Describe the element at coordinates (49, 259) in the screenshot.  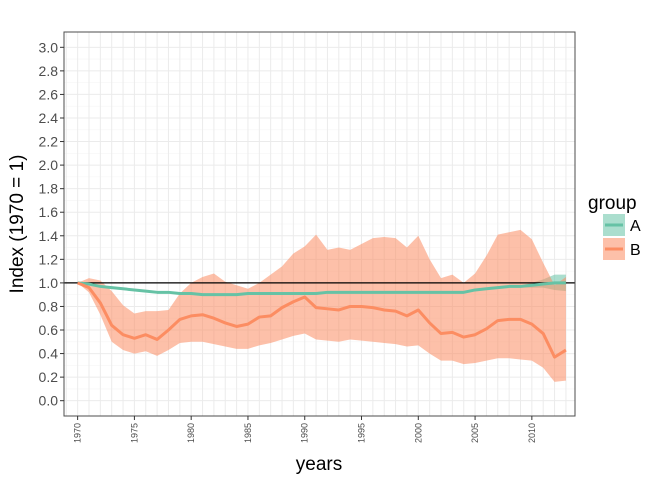
I see `y-tick-label: 1.2` at that location.